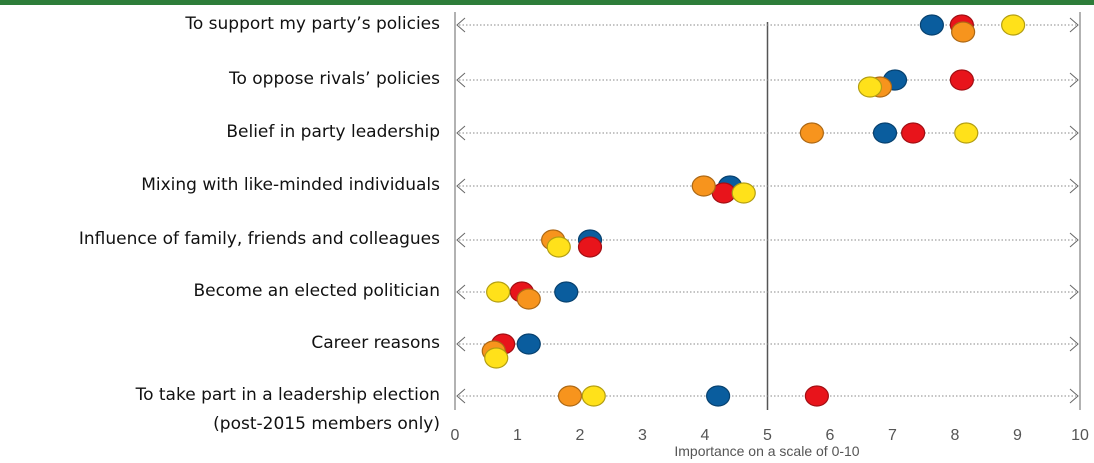  What do you see at coordinates (455, 435) in the screenshot?
I see `x-tick-label: 0` at bounding box center [455, 435].